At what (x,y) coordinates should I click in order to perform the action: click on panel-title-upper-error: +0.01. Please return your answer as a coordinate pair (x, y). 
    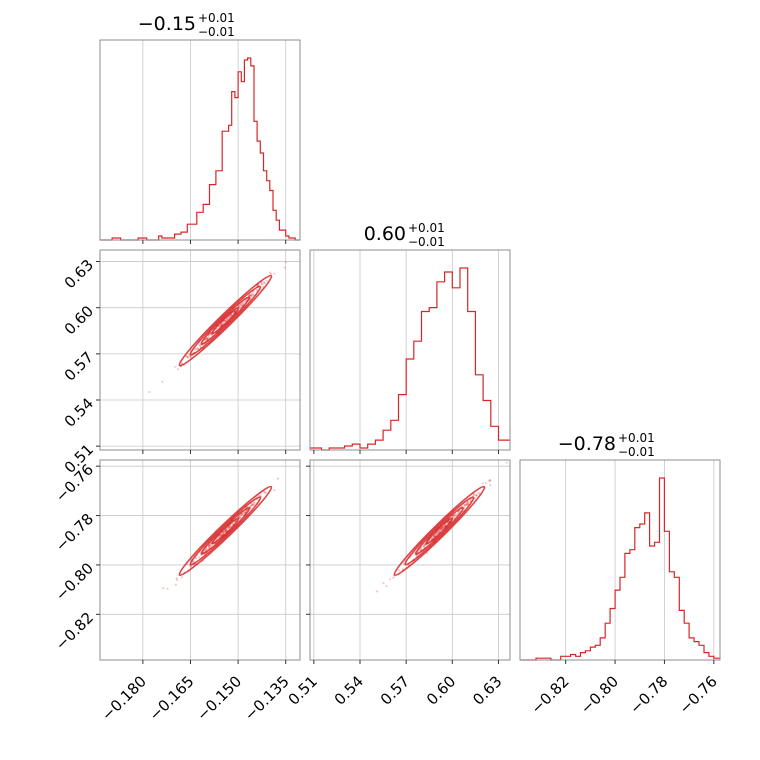
    Looking at the image, I should click on (216, 18).